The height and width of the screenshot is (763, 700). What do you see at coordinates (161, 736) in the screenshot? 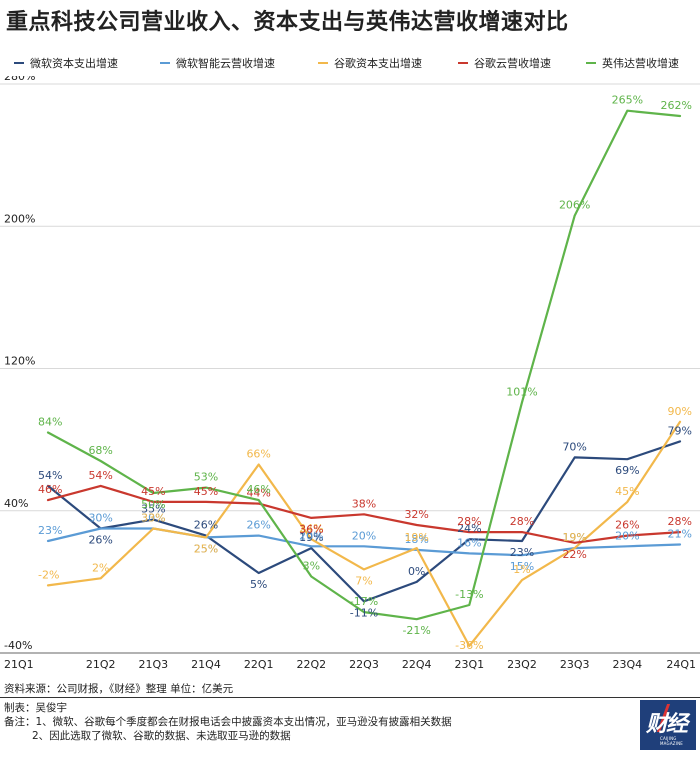
I see `remark-note-2: 2、因此选取了微软、谷歌的数据、未选取亚马逊的数据` at bounding box center [161, 736].